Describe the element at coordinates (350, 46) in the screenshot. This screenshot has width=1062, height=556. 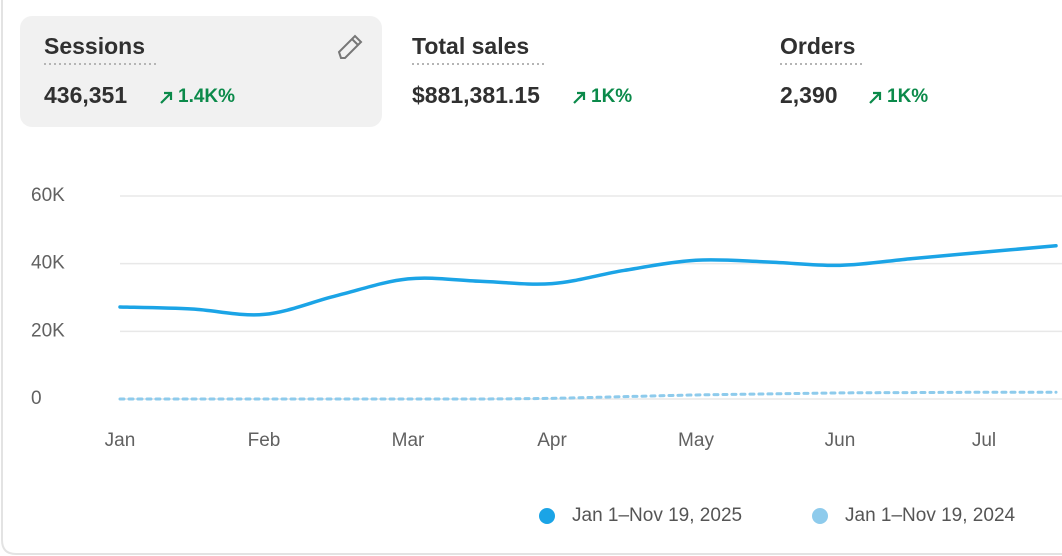
I see `edit-icon` at that location.